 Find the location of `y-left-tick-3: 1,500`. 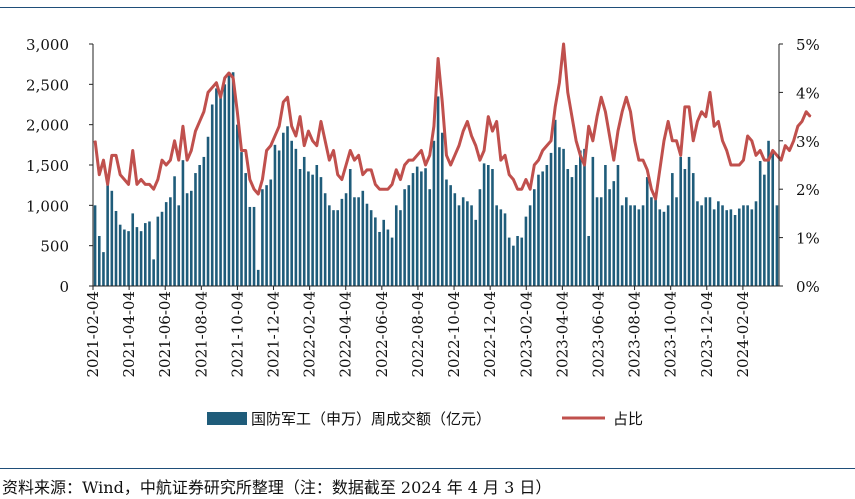

y-left-tick-3: 1,500 is located at coordinates (47, 166).